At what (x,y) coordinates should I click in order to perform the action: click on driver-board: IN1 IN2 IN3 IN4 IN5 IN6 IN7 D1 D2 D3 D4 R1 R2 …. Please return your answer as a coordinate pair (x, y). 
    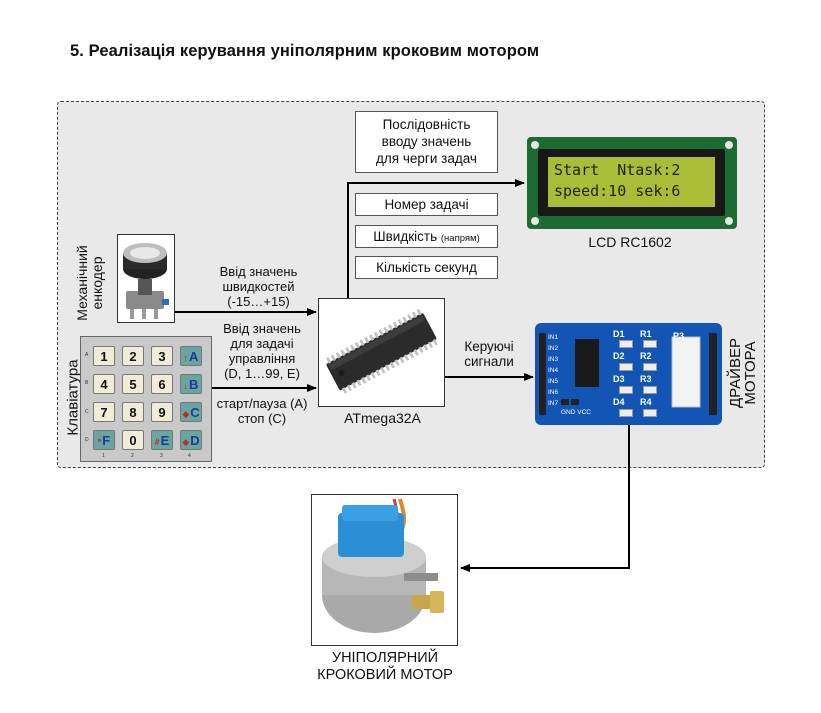
    Looking at the image, I should click on (628, 374).